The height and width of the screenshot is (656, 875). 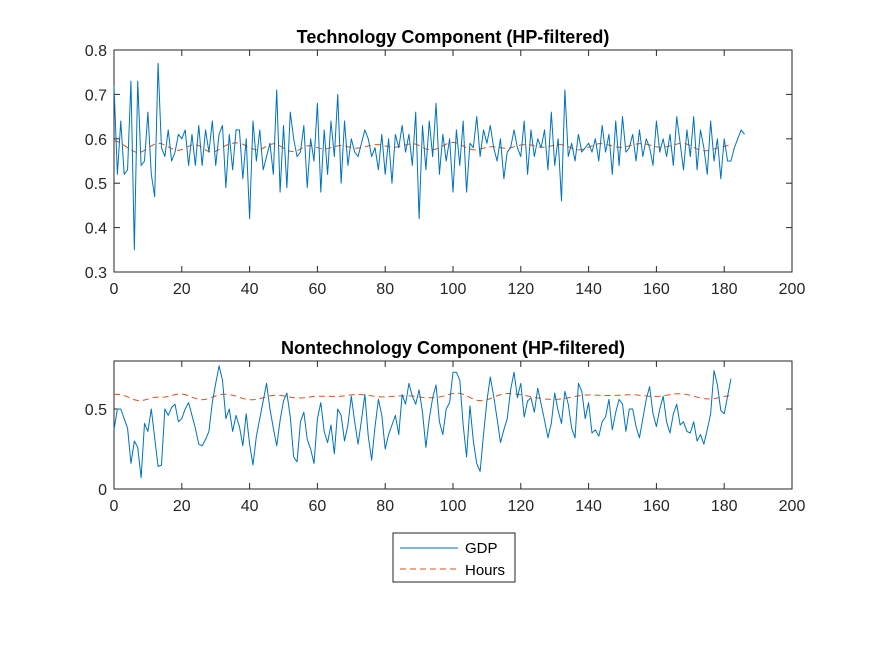 I want to click on legend-box, so click(x=454, y=557).